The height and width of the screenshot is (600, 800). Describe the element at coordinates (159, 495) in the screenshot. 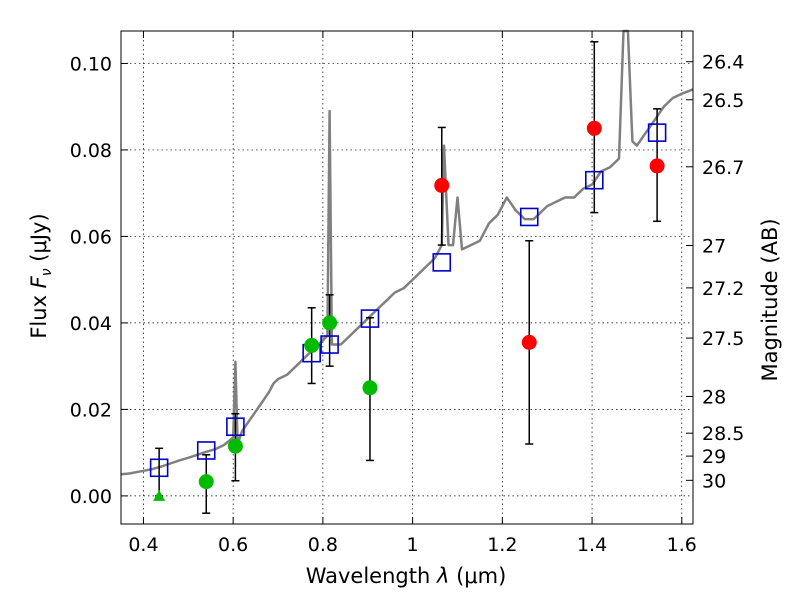

I see `upper-limit-triangle` at that location.